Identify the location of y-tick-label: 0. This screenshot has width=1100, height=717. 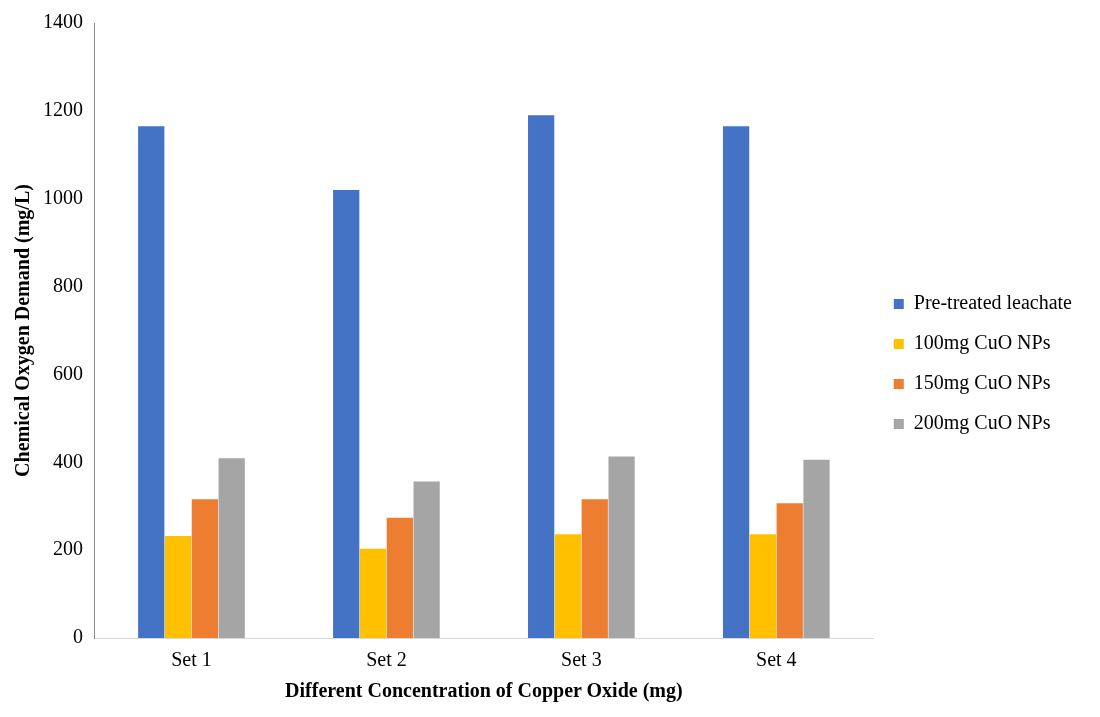
(78, 636).